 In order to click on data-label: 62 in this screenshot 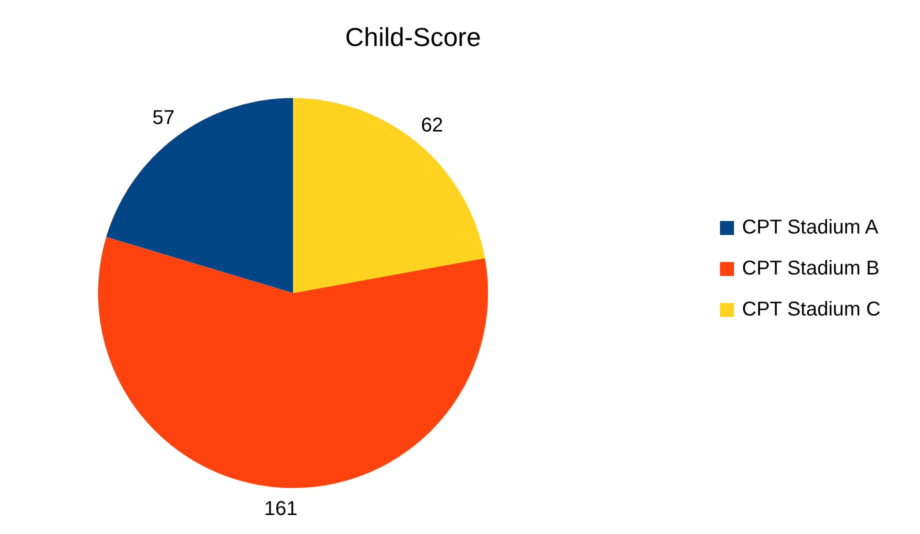, I will do `click(432, 125)`.